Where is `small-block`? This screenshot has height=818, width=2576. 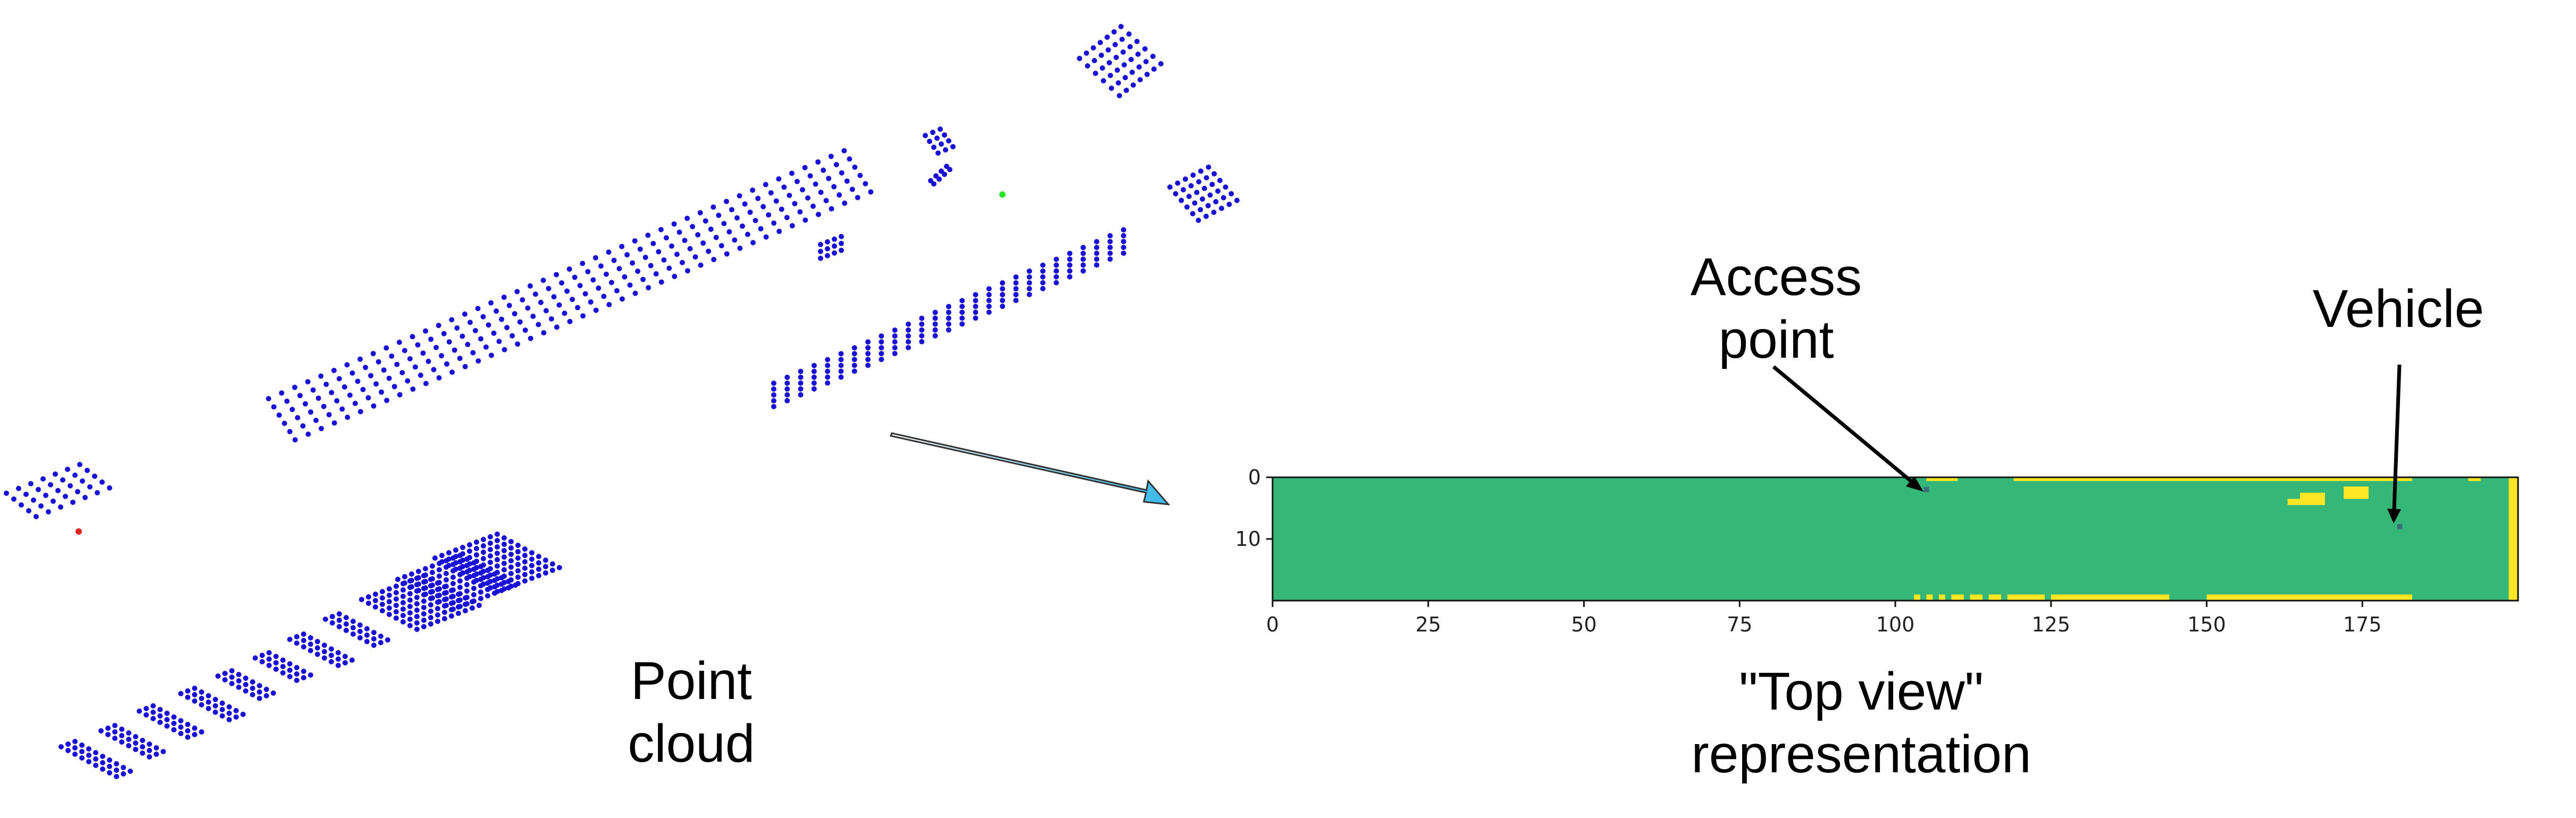 small-block is located at coordinates (831, 247).